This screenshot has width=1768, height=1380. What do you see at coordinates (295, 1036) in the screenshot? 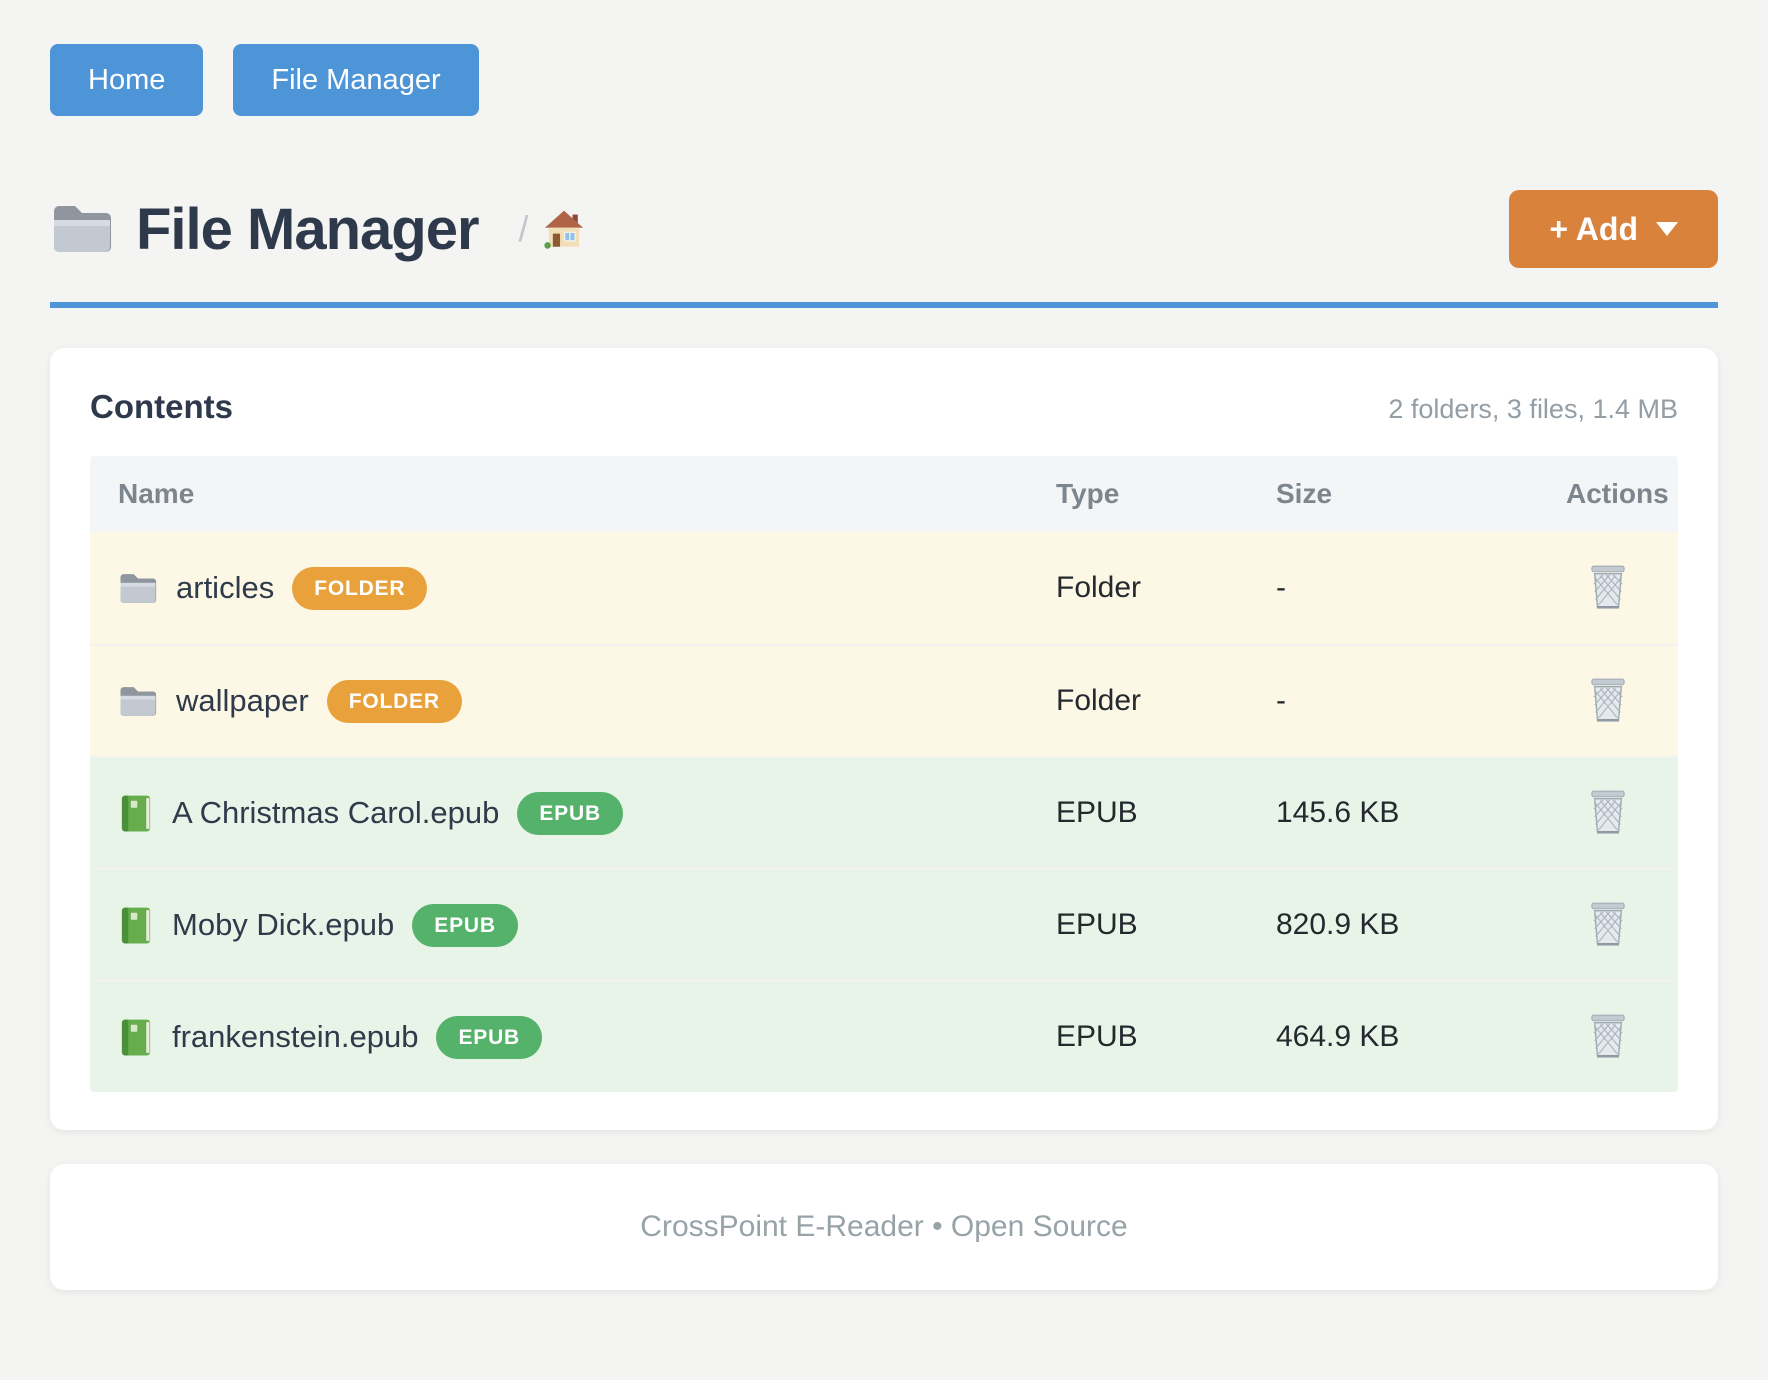
I see `file-name: frankenstein.epub` at bounding box center [295, 1036].